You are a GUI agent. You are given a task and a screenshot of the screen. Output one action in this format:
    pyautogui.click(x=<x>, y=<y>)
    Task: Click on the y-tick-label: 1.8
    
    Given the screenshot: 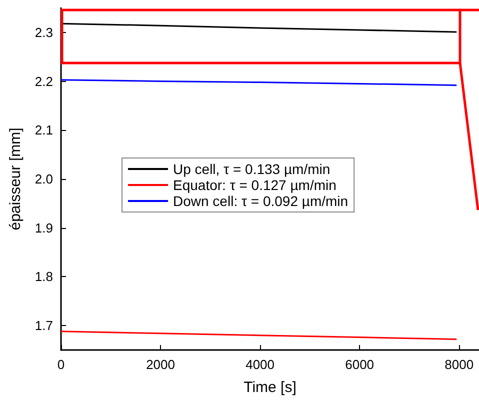 What is the action you would take?
    pyautogui.click(x=43, y=276)
    